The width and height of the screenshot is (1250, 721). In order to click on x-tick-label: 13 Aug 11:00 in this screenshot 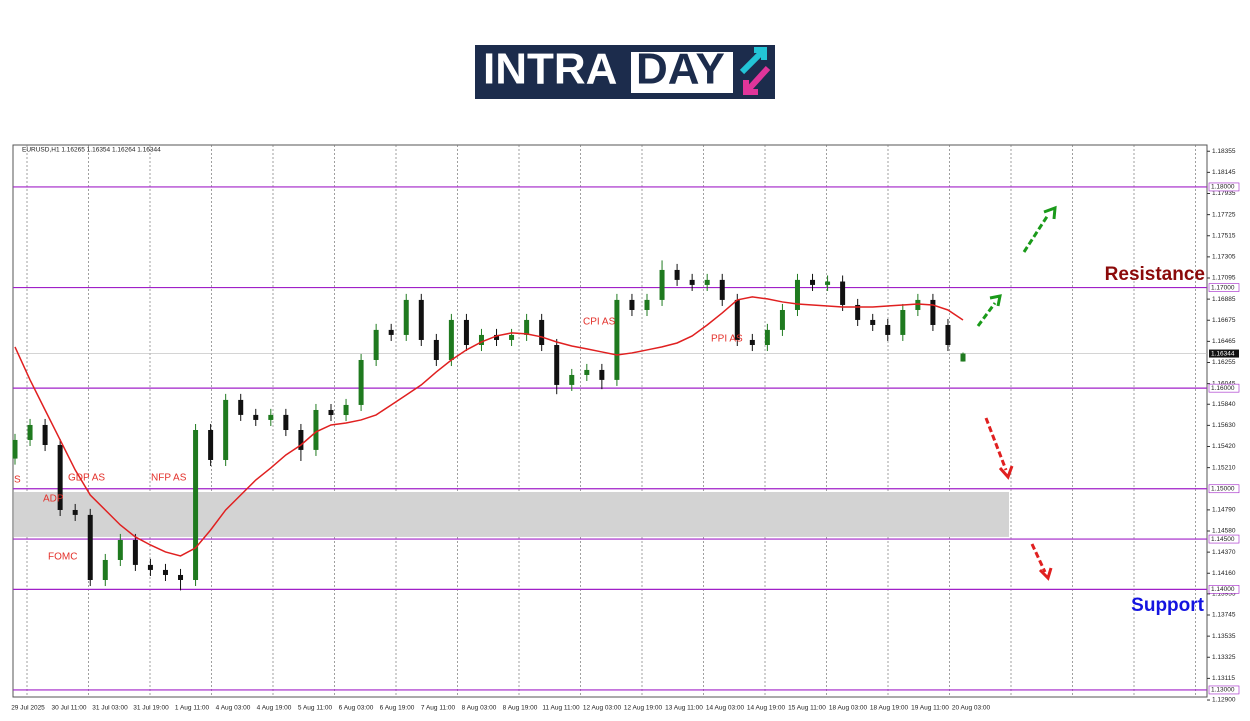, I will do `click(684, 708)`.